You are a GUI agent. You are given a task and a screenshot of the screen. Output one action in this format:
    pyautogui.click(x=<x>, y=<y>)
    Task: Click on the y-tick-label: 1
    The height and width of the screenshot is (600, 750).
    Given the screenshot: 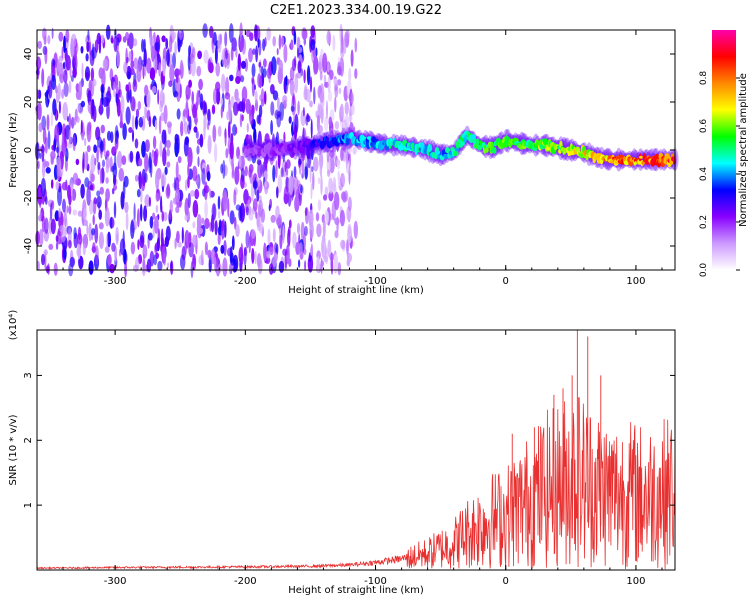 What is the action you would take?
    pyautogui.click(x=28, y=505)
    